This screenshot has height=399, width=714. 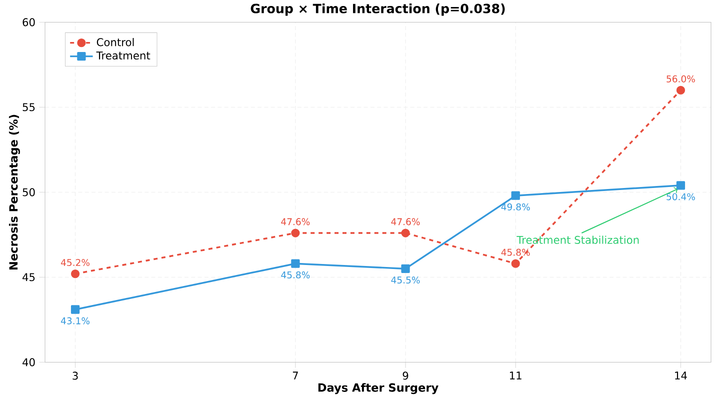 I want to click on x-tick-label: 7, so click(x=295, y=376).